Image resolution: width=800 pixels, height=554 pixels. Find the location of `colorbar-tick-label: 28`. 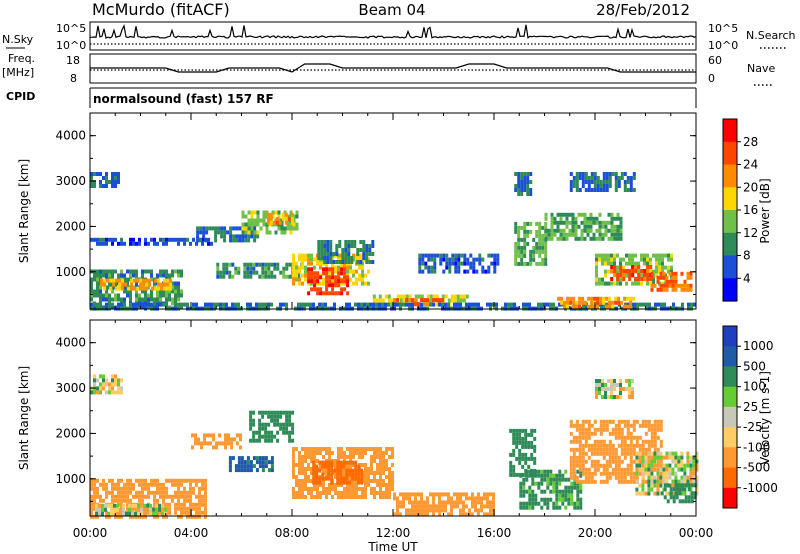

colorbar-tick-label: 28 is located at coordinates (750, 142).